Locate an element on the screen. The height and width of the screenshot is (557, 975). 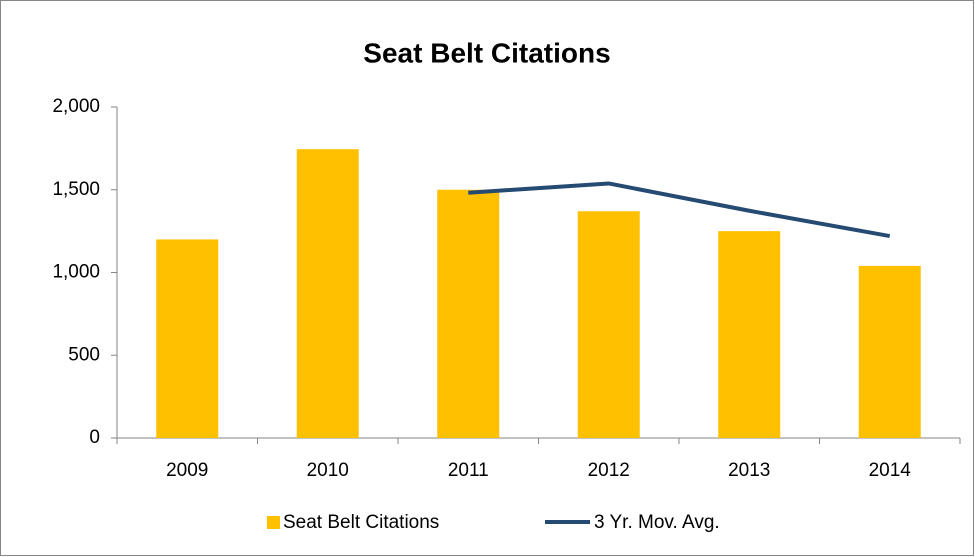
y-tick-label: 500 is located at coordinates (84, 354).